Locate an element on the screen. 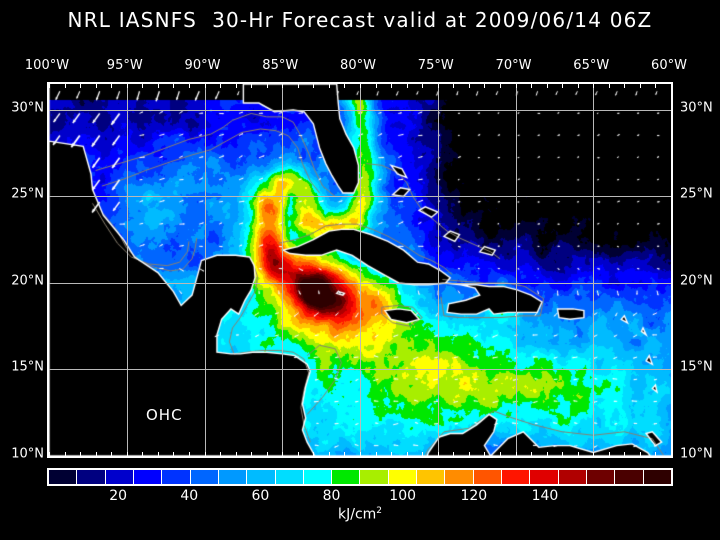  colorbar-tick-label: 140 is located at coordinates (545, 496).